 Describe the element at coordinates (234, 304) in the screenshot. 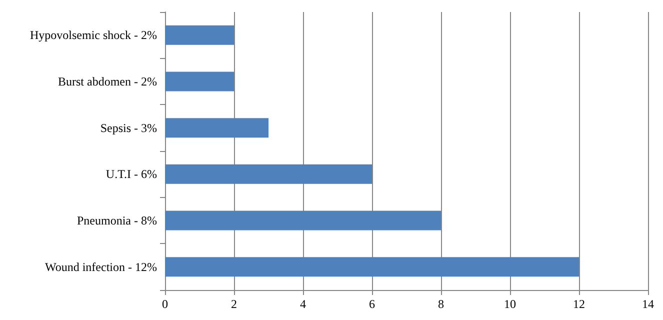

I see `x-tick-label: 2` at that location.